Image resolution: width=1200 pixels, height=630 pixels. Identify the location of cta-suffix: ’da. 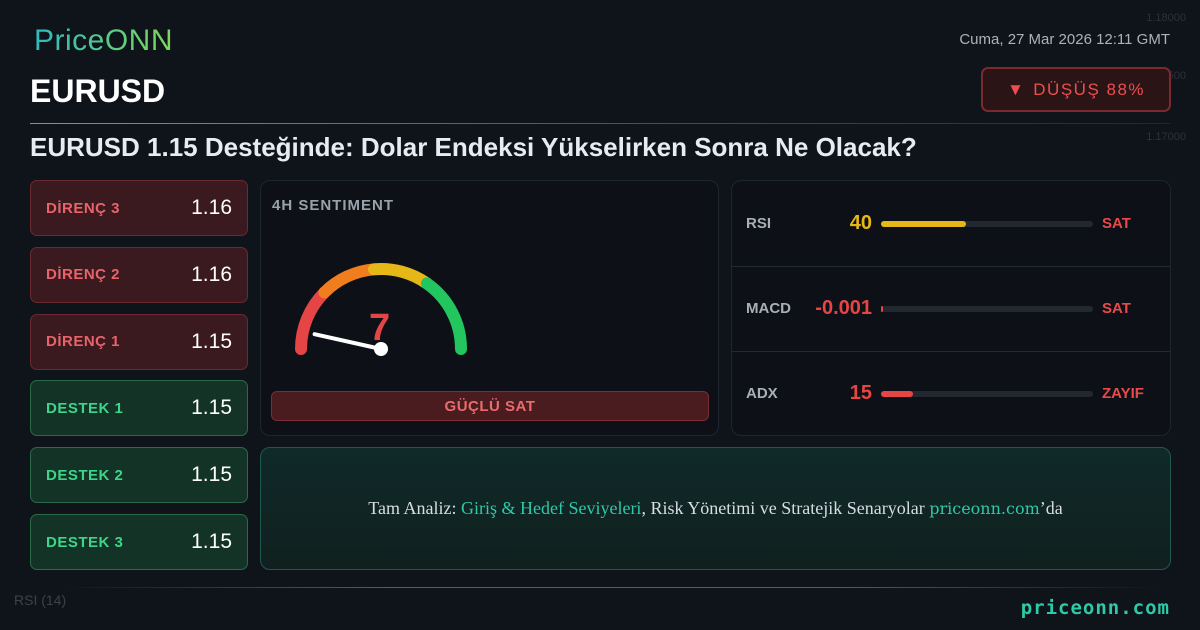
(1051, 508).